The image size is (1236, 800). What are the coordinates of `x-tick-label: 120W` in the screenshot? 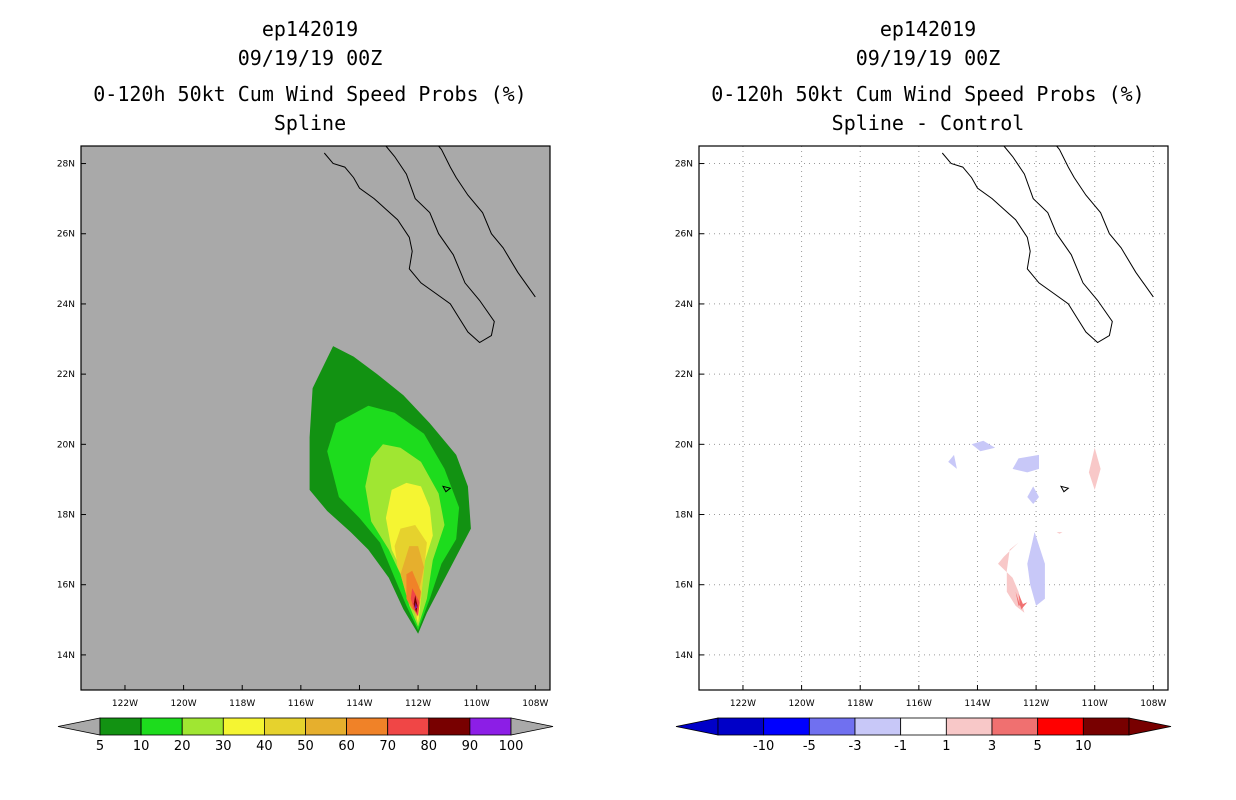 It's located at (802, 704).